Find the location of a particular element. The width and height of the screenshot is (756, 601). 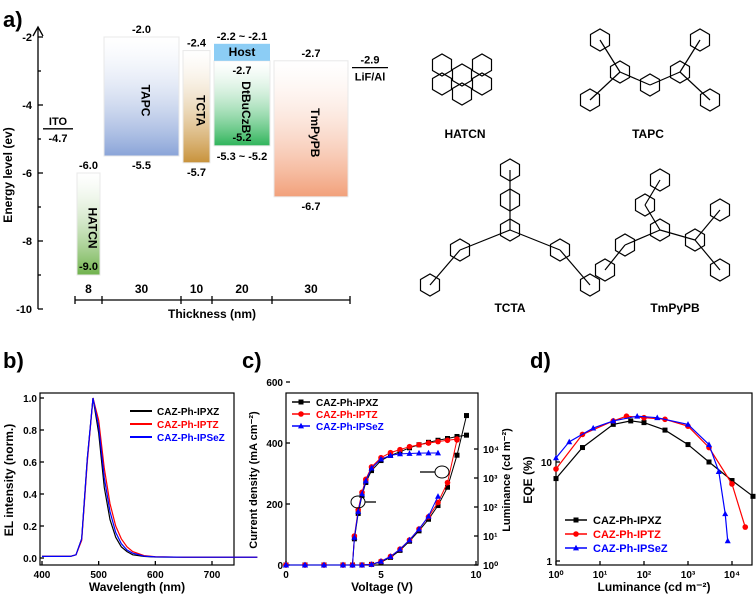

y-tick-label: -8 is located at coordinates (27, 242).